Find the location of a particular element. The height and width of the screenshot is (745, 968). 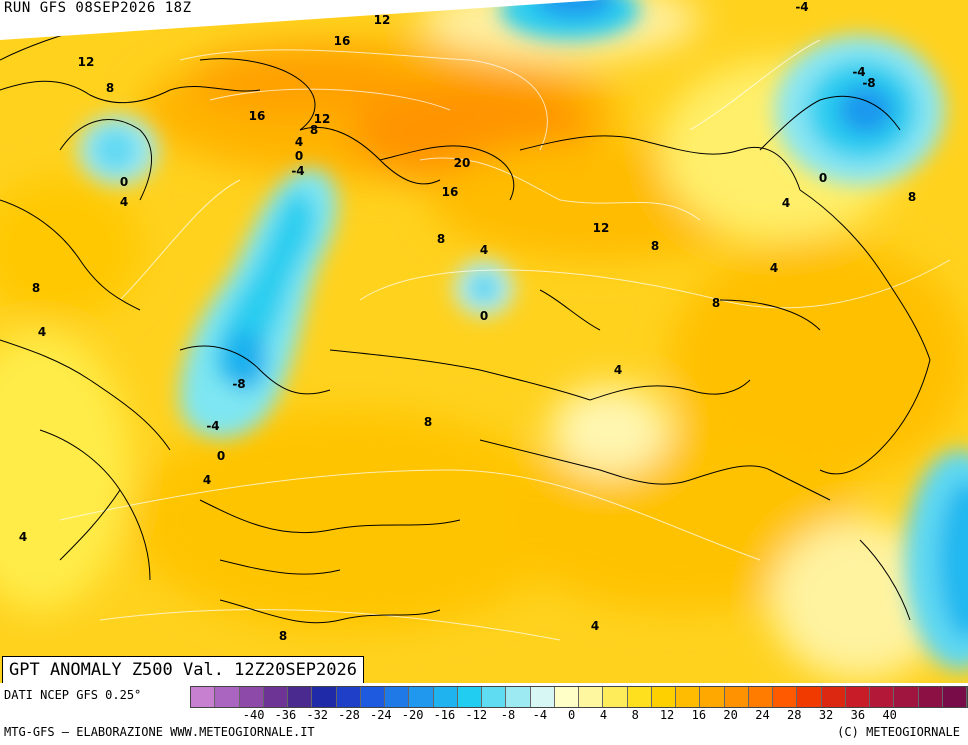

color-scale-label: 0 is located at coordinates (572, 715).